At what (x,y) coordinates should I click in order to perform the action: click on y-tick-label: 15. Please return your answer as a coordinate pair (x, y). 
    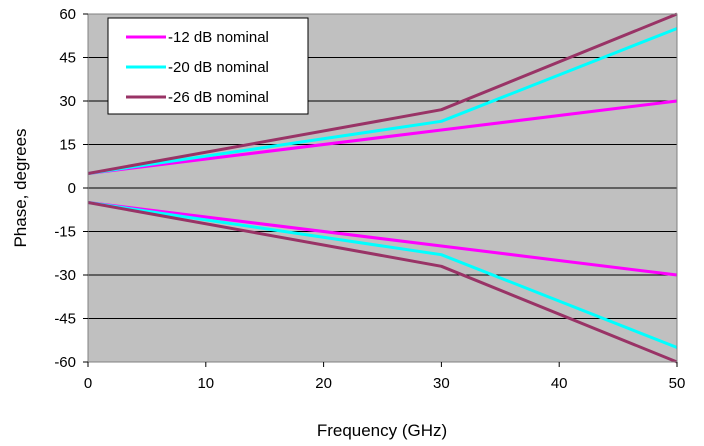
    Looking at the image, I should click on (67, 145).